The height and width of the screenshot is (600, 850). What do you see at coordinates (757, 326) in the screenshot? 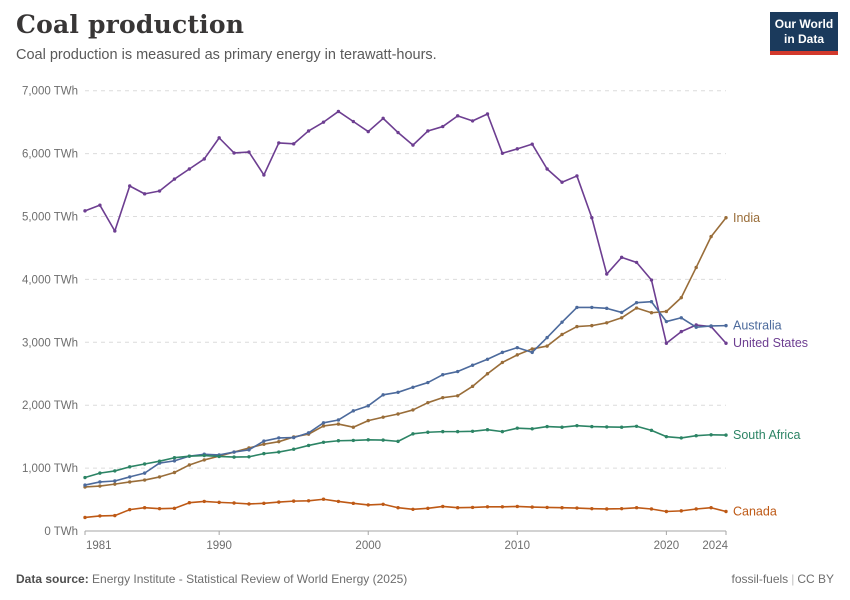
I see `series-label-australia: Australia` at bounding box center [757, 326].